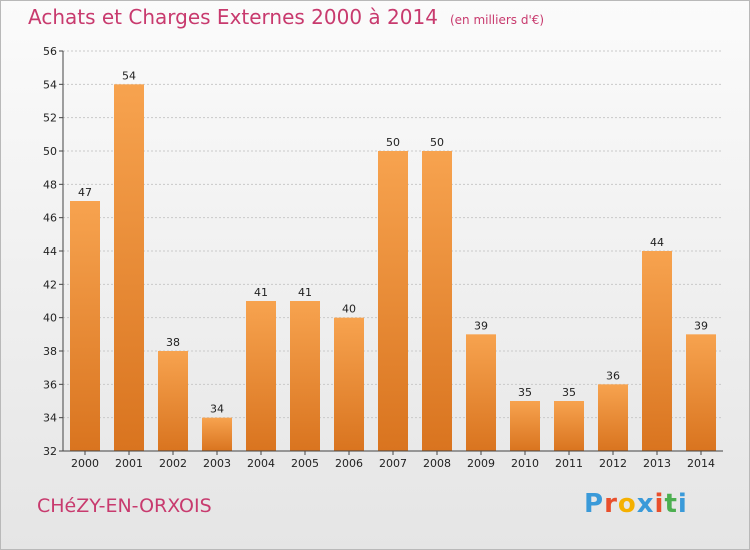  What do you see at coordinates (129, 75) in the screenshot?
I see `bar-value-label: 54` at bounding box center [129, 75].